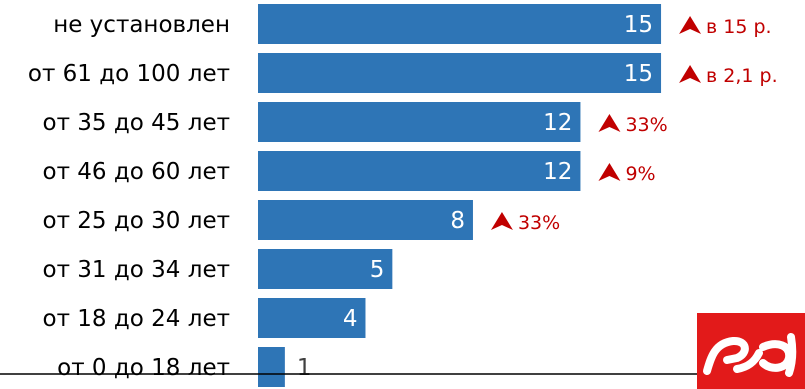 This screenshot has height=389, width=805. I want to click on change-label: в 15 р., so click(739, 27).